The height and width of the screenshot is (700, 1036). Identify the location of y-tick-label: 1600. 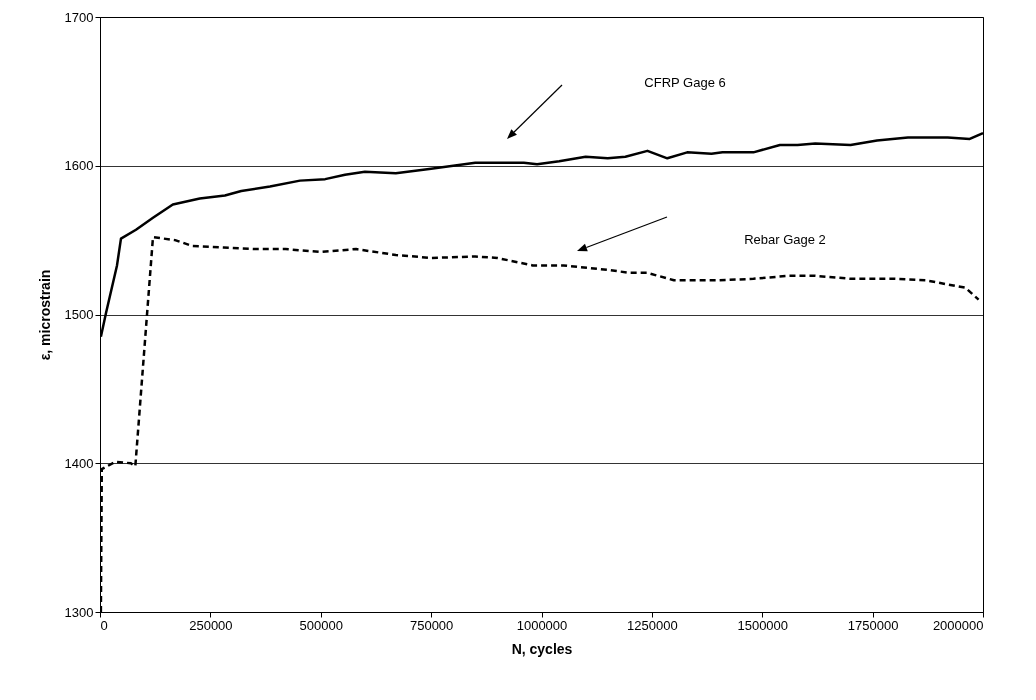
(79, 166).